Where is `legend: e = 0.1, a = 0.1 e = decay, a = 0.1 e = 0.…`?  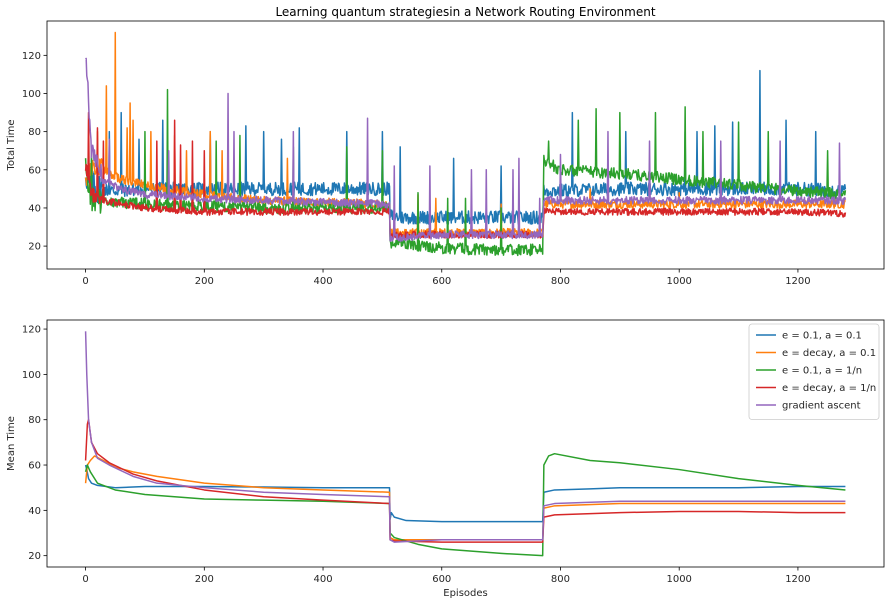
legend: e = 0.1, a = 0.1 e = decay, a = 0.1 e = 0.… is located at coordinates (814, 371).